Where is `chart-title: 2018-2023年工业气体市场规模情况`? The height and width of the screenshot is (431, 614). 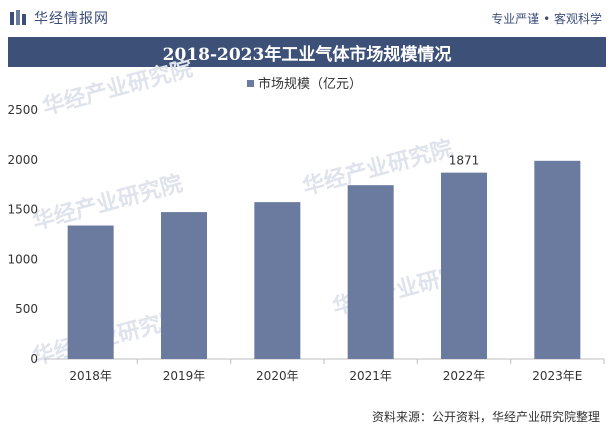
chart-title: 2018-2023年工业气体市场规模情况 is located at coordinates (307, 54).